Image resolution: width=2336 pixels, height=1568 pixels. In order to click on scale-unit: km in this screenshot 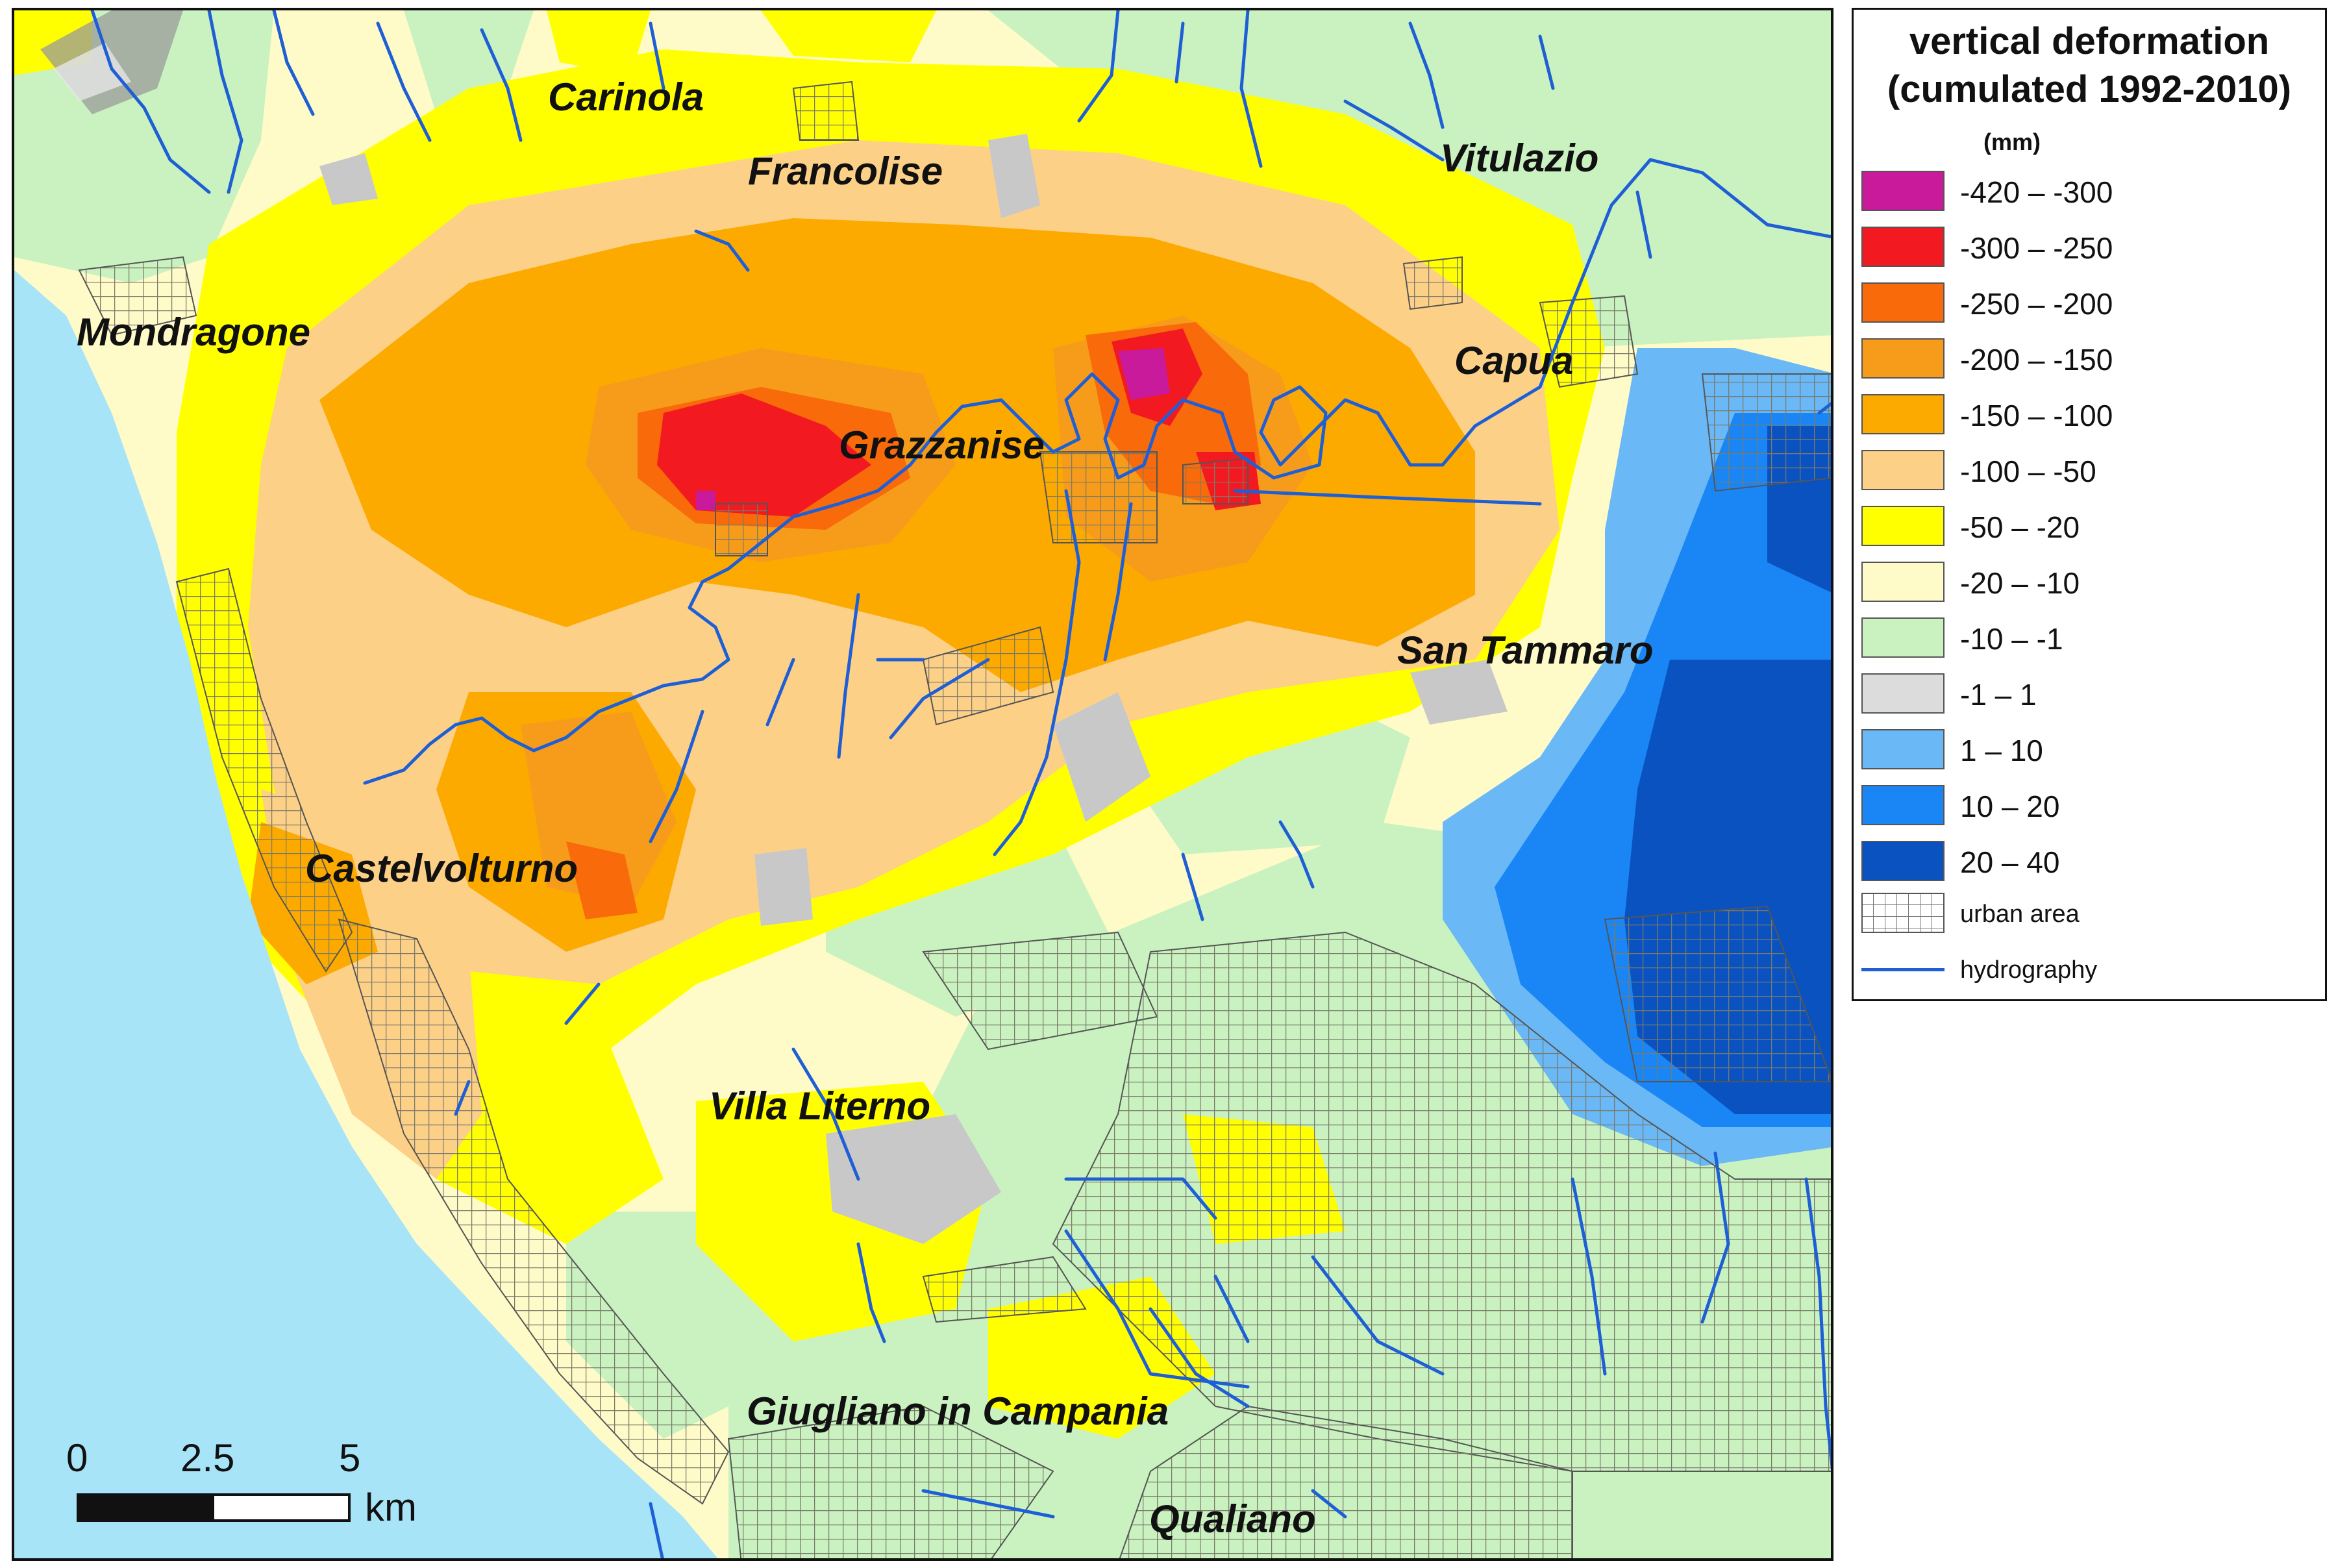, I will do `click(391, 1507)`.